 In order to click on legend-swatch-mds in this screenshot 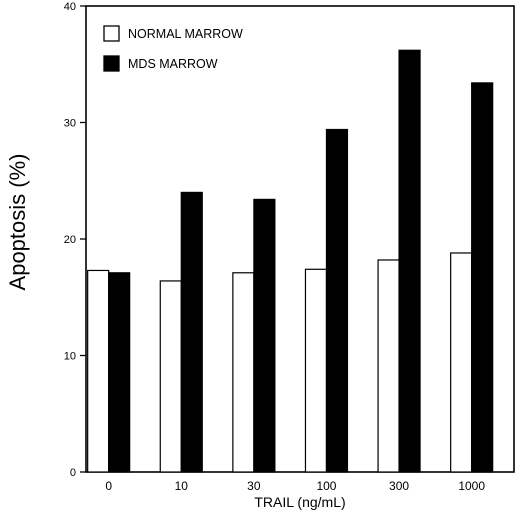, I will do `click(111, 63)`.